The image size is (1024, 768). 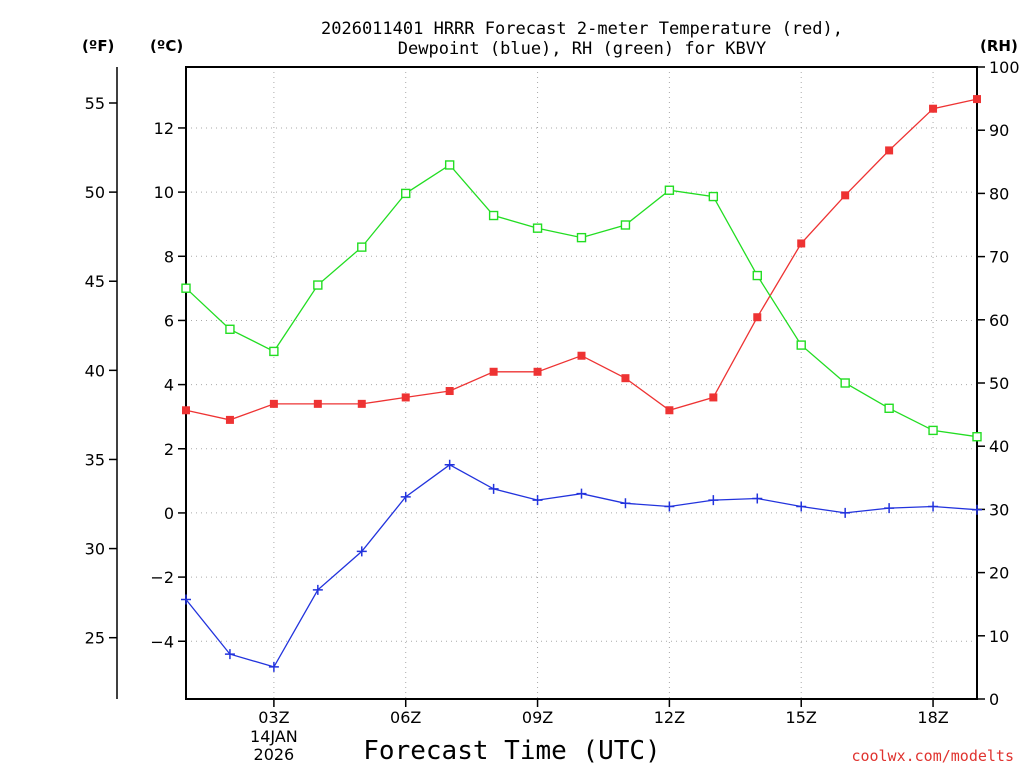 What do you see at coordinates (994, 699) in the screenshot?
I see `rh-tick-label: 0` at bounding box center [994, 699].